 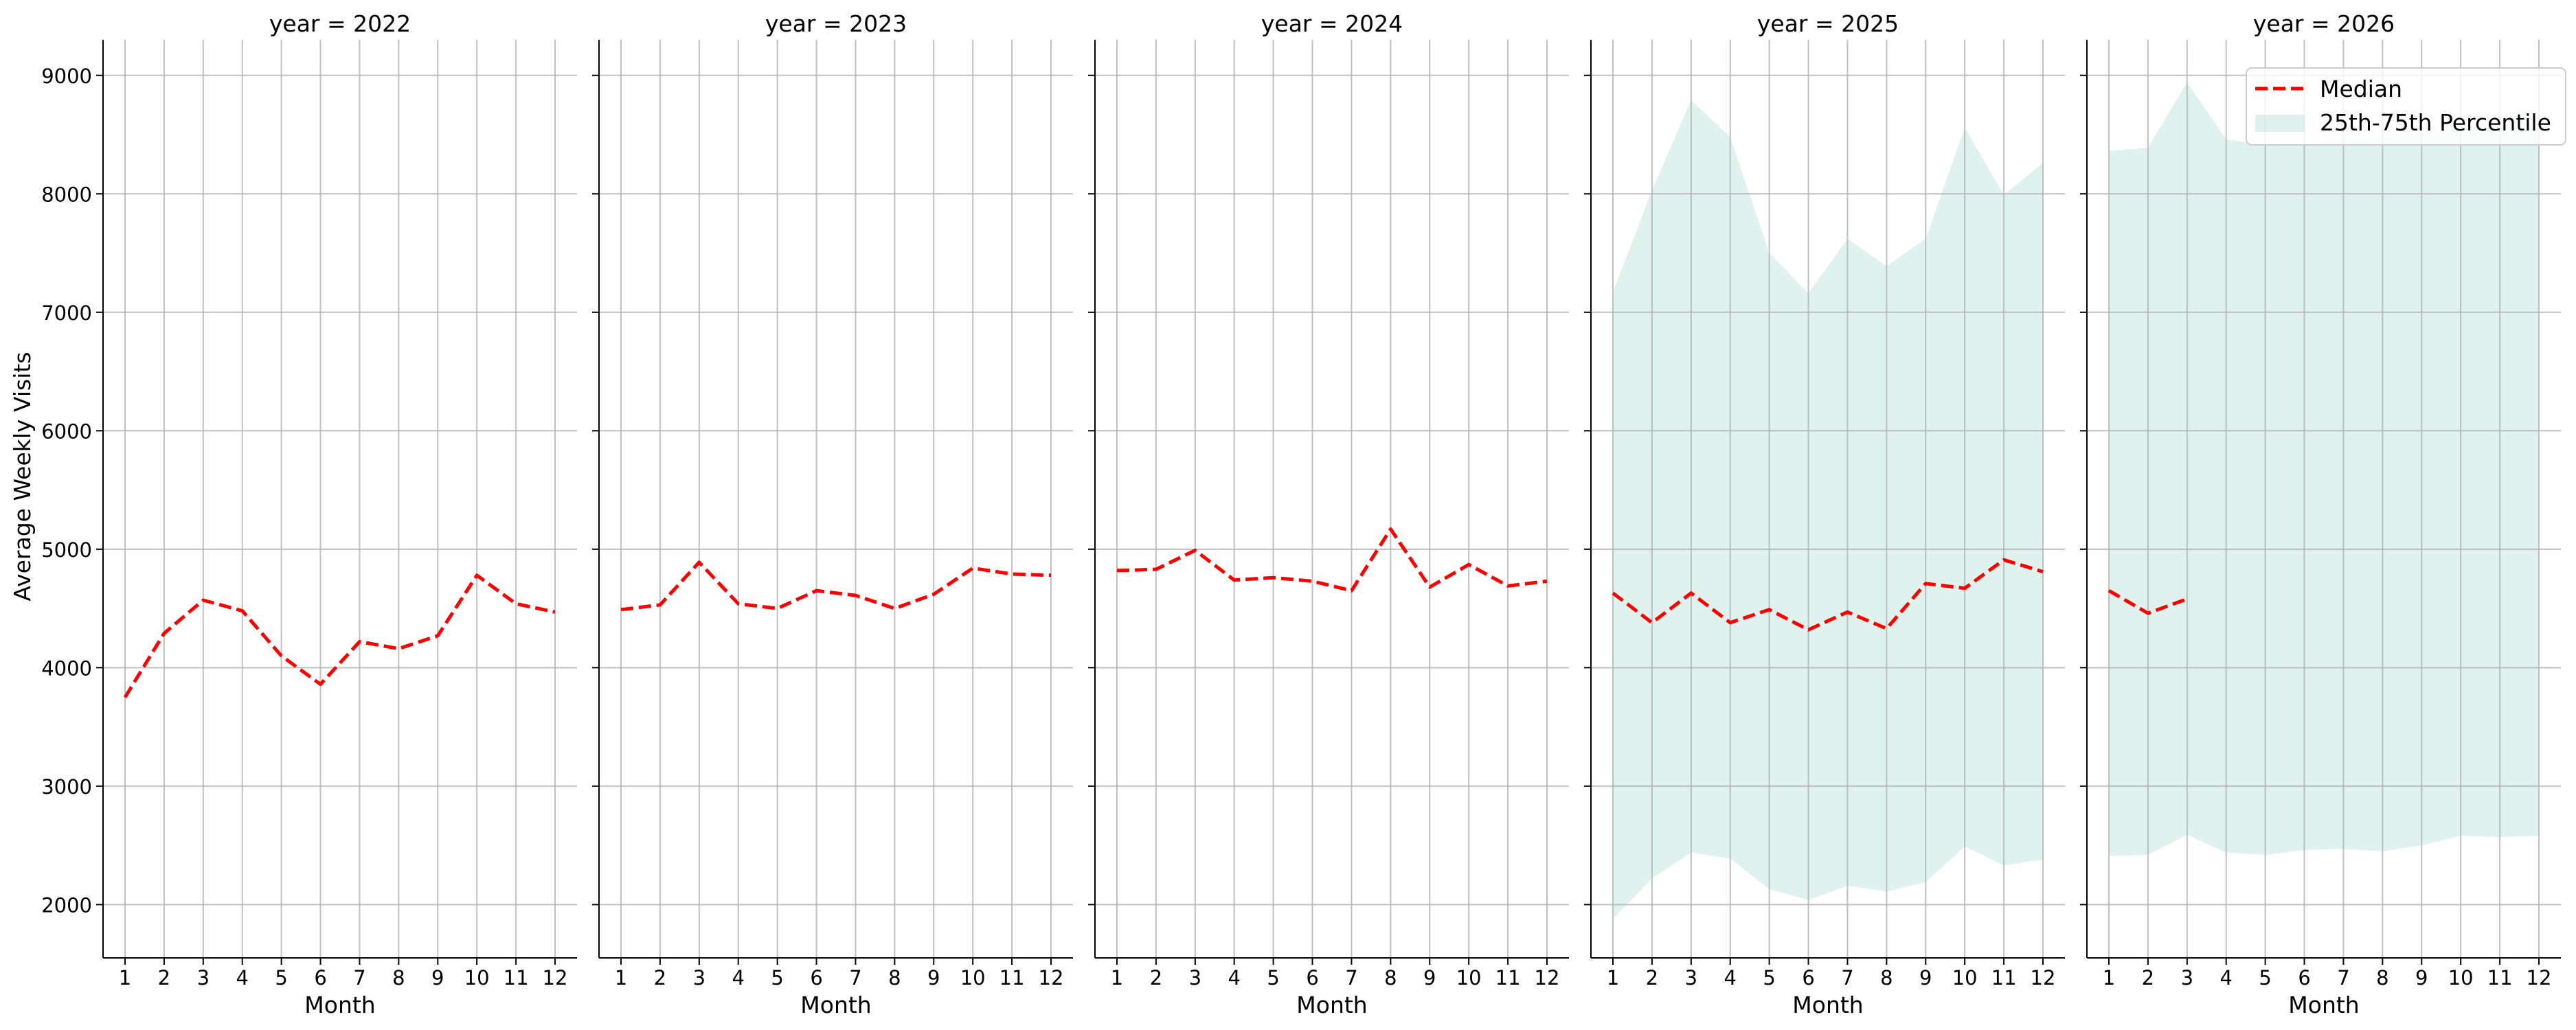 I want to click on y-tick-label: 4000, so click(x=66, y=668).